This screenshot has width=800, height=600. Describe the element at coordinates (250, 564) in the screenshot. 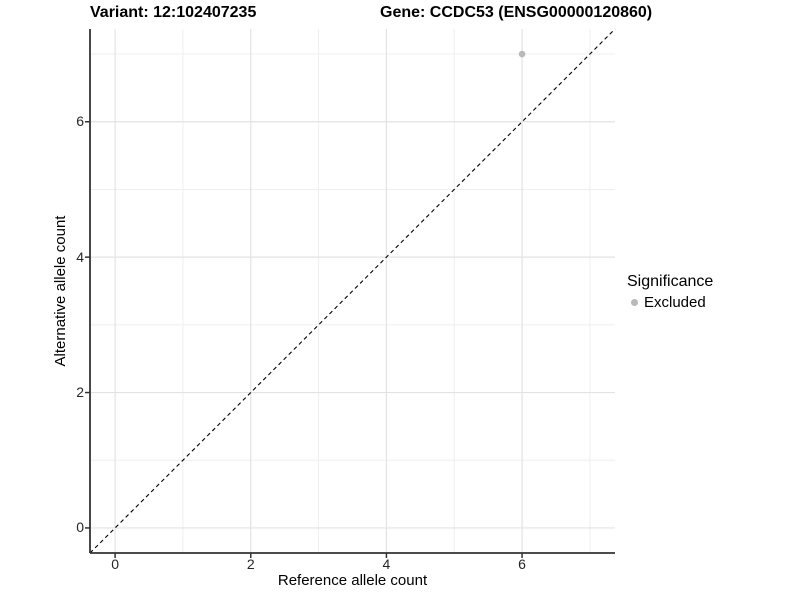

I see `x-tick-label: 2` at that location.